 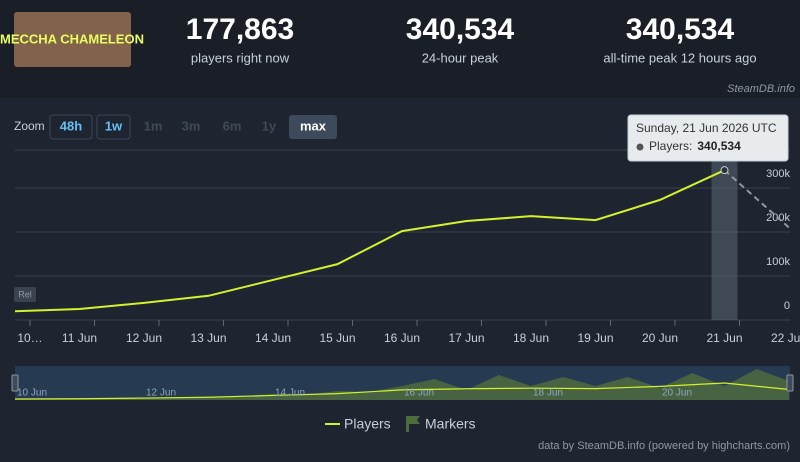 I want to click on logo-text: MECCHA CHAMELEON, so click(x=72, y=38).